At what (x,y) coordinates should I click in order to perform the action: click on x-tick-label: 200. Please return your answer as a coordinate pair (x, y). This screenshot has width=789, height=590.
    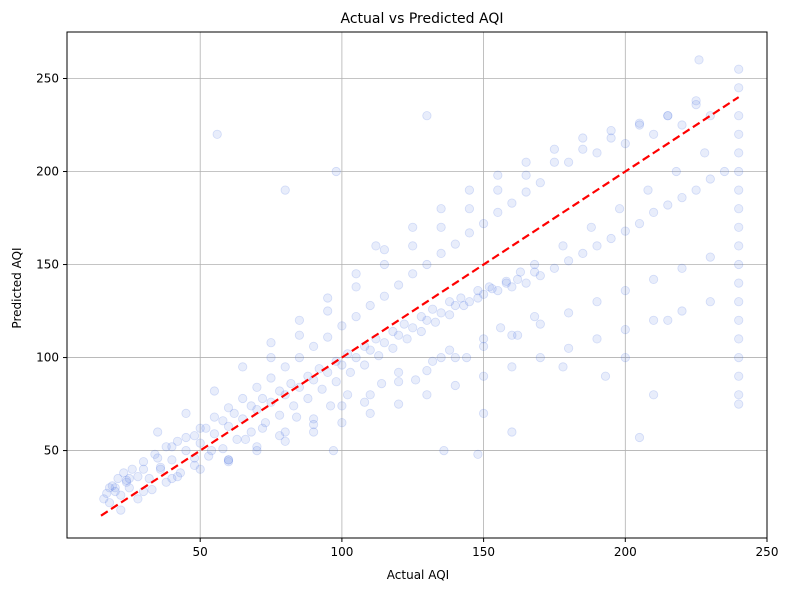
    Looking at the image, I should click on (625, 552).